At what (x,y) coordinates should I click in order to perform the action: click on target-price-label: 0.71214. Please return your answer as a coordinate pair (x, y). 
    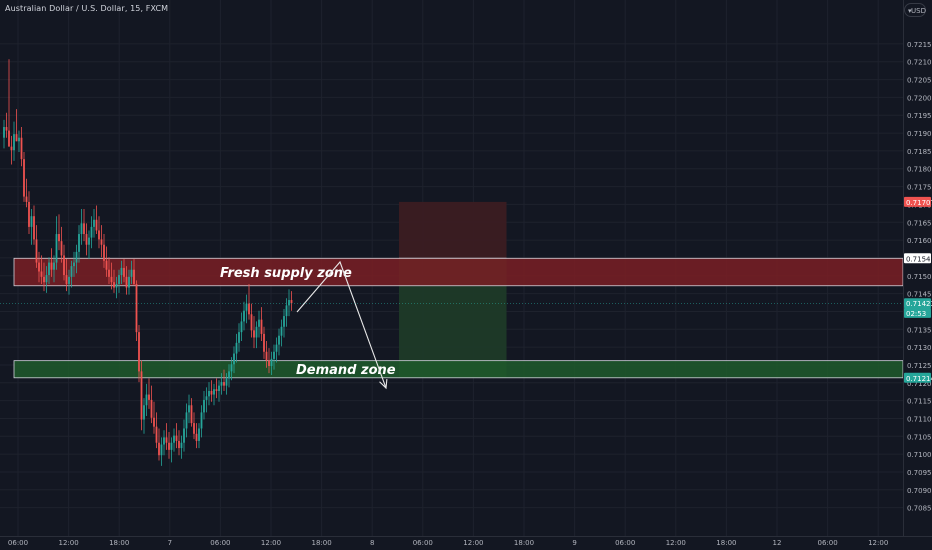
    Looking at the image, I should click on (919, 379).